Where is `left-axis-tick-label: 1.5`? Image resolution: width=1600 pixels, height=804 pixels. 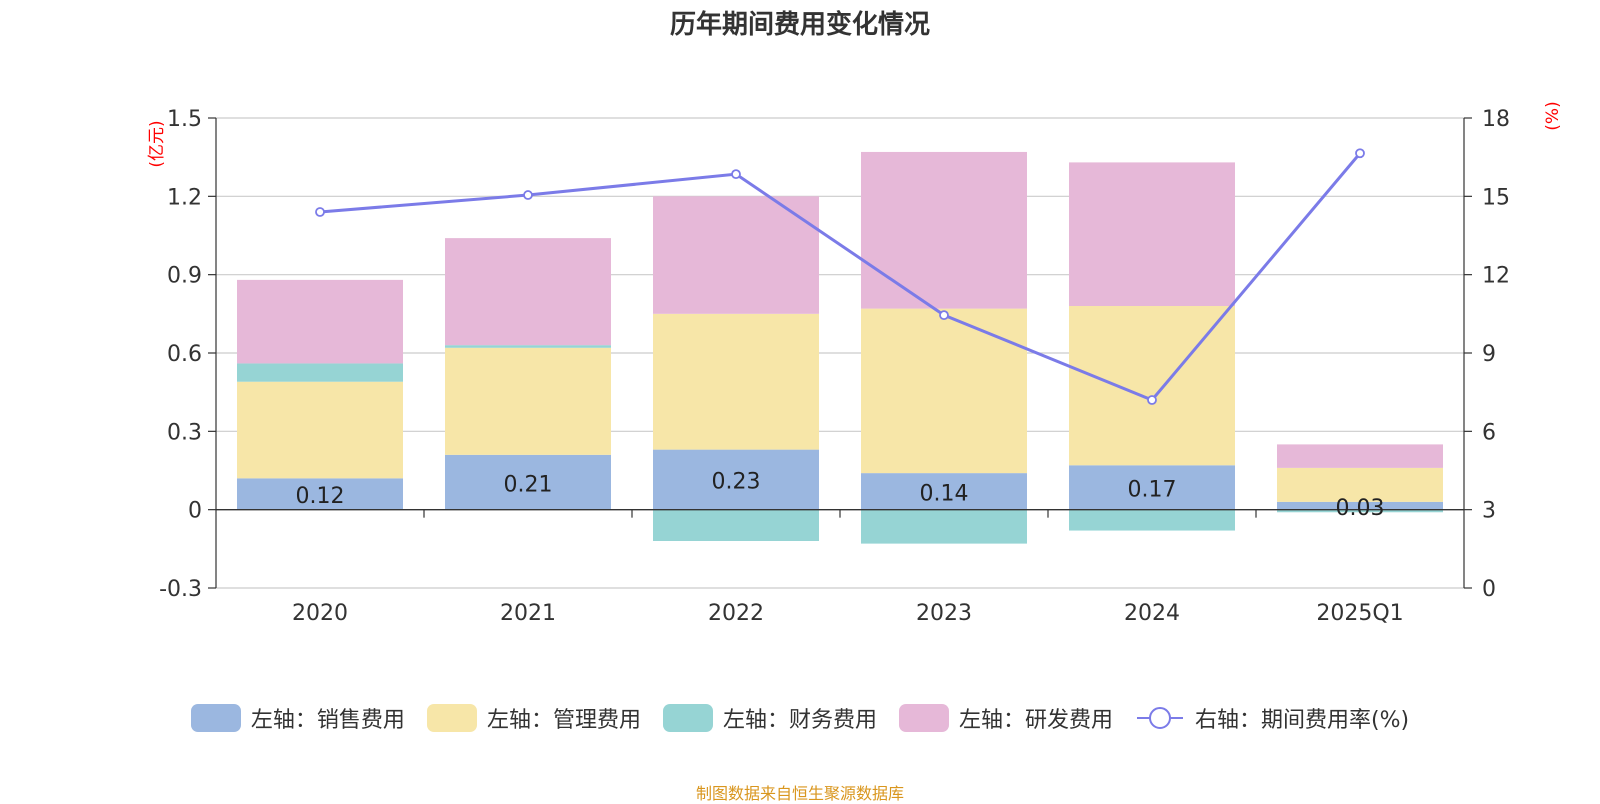 left-axis-tick-label: 1.5 is located at coordinates (184, 119).